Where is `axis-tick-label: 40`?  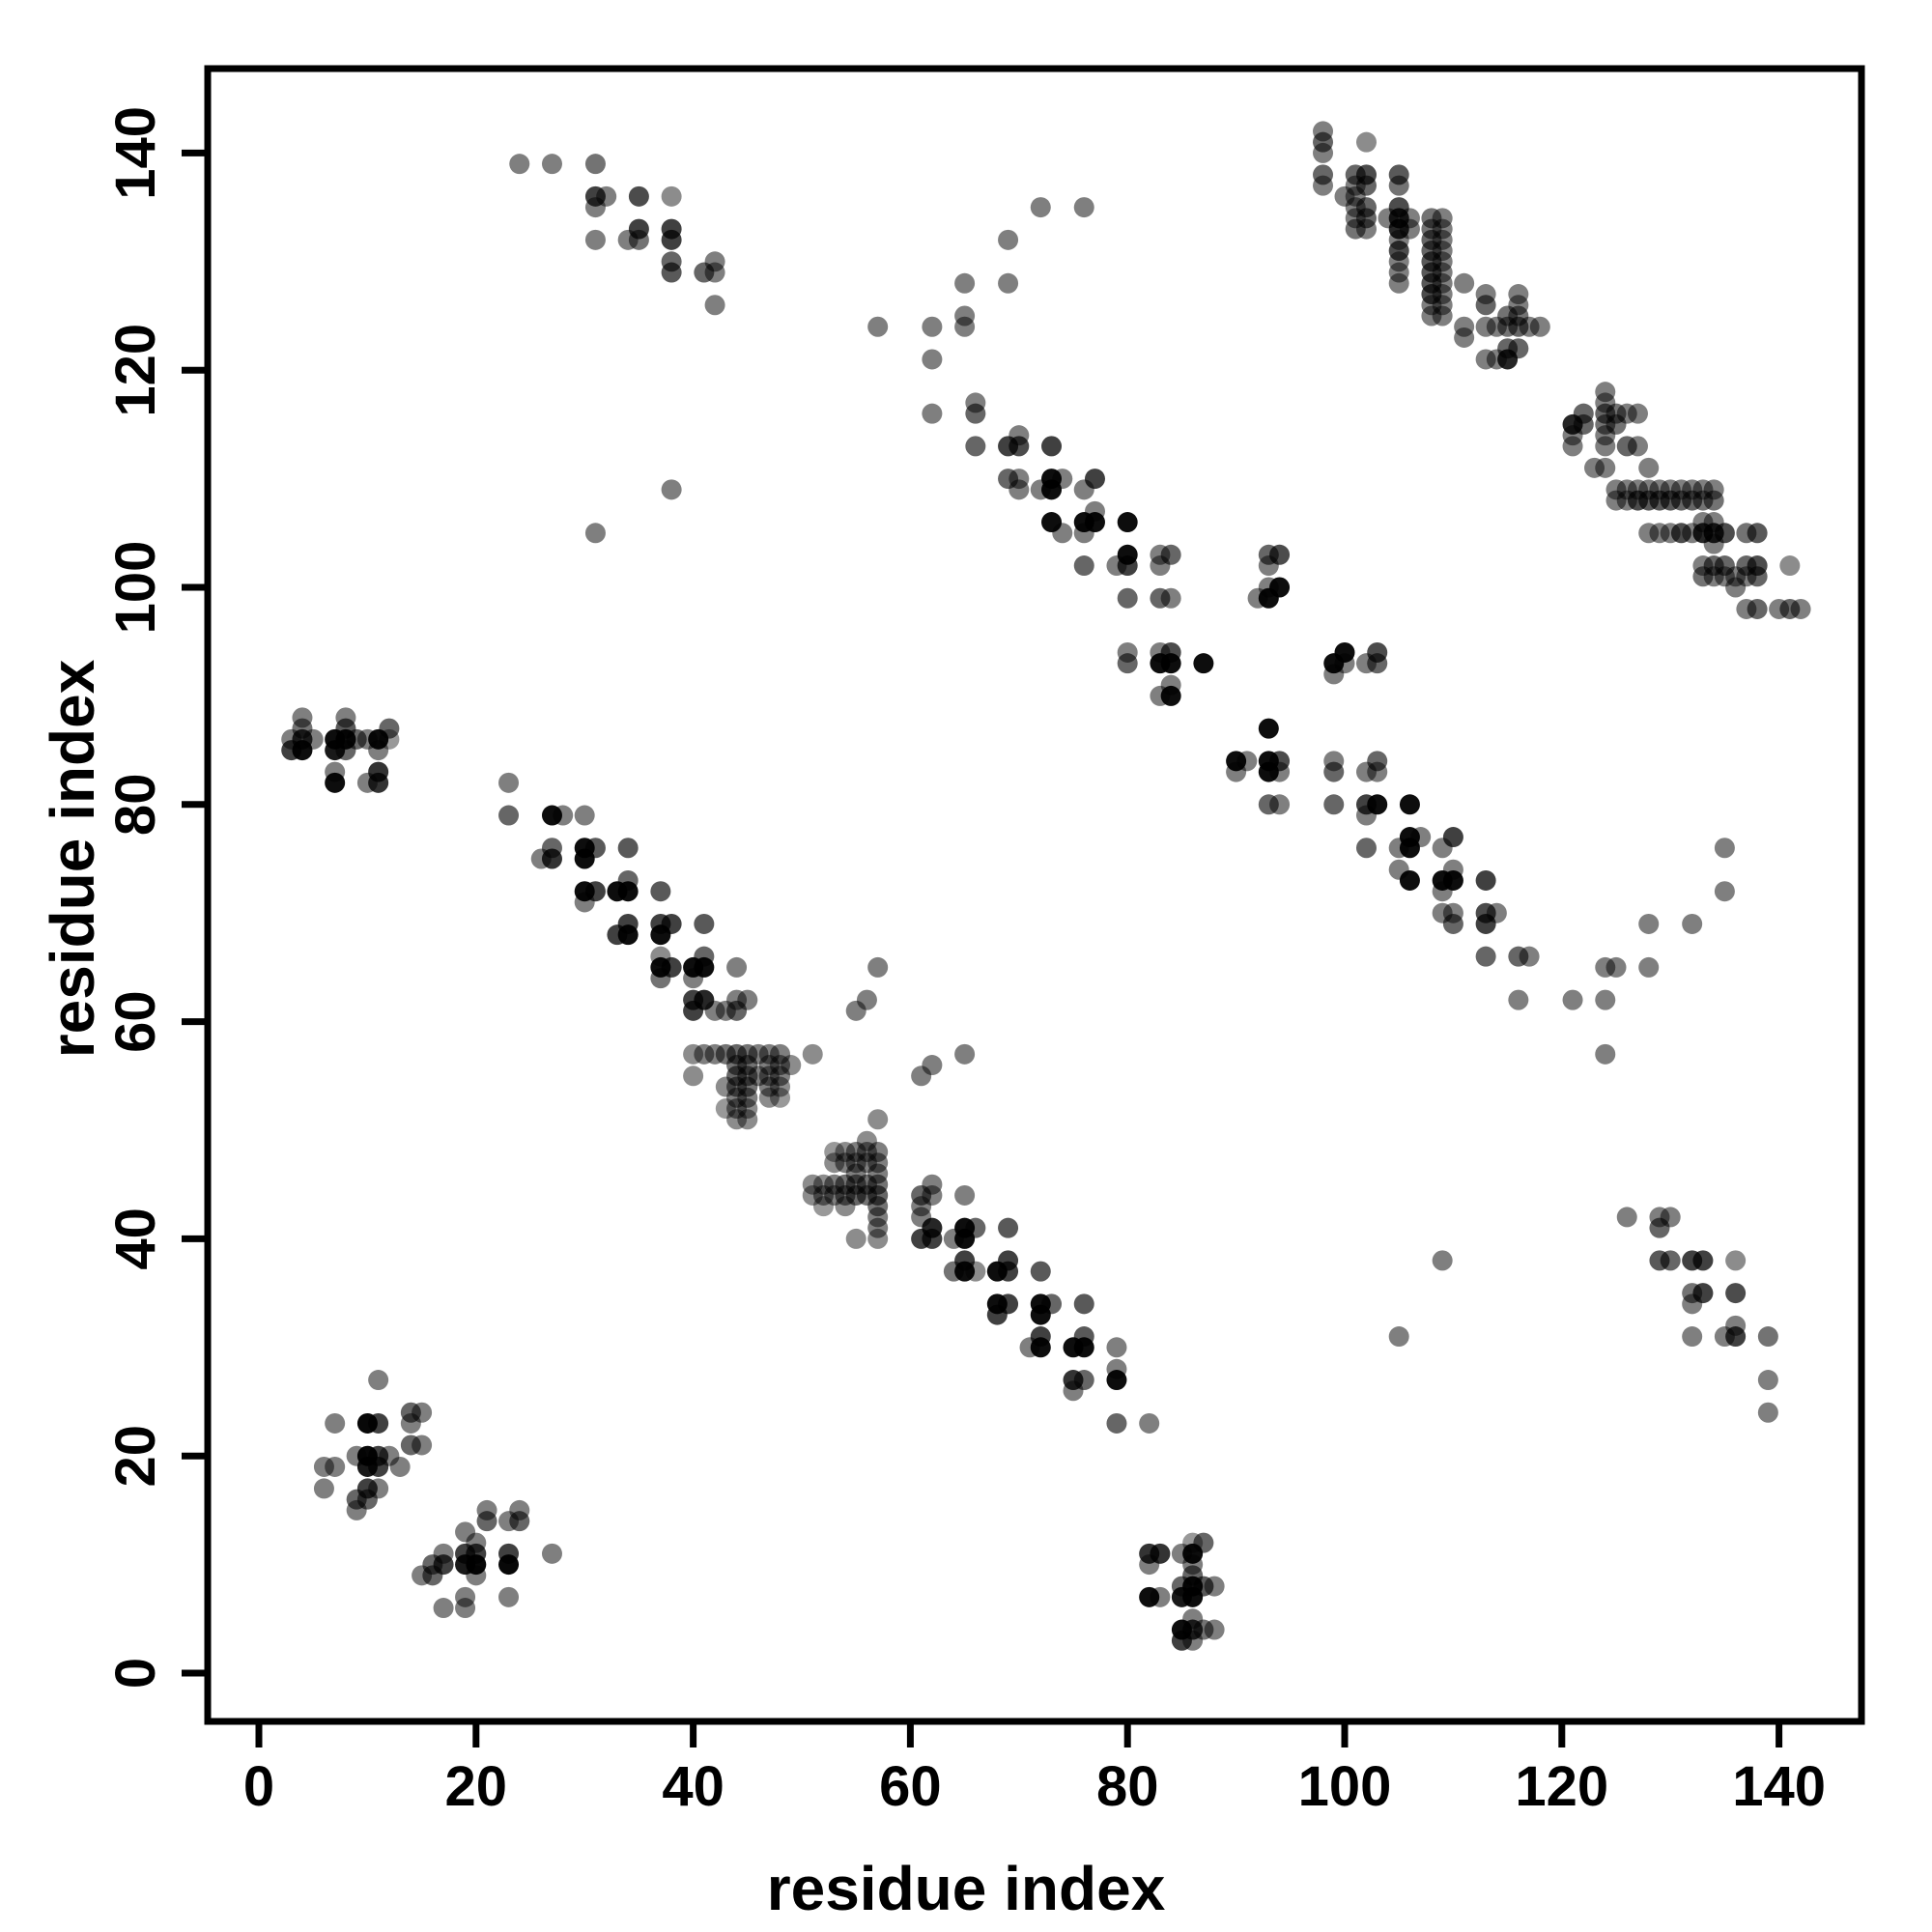 axis-tick-label: 40 is located at coordinates (693, 1786).